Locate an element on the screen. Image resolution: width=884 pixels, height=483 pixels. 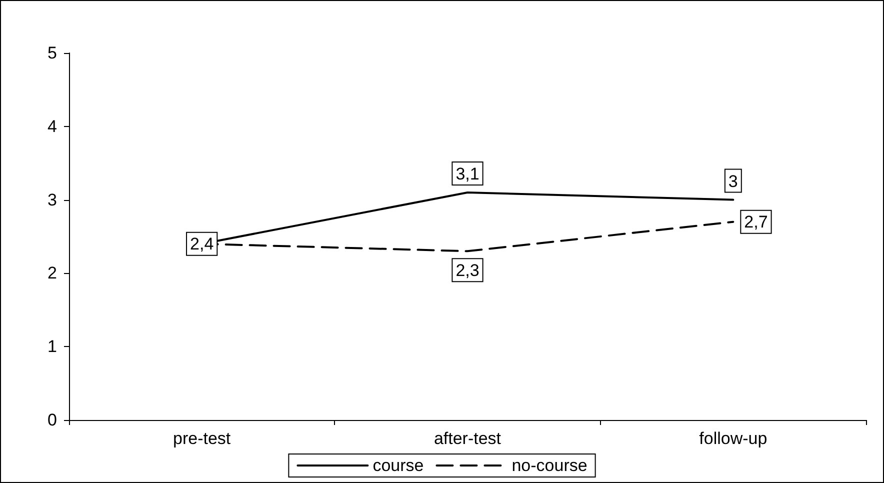
data-label: 3 is located at coordinates (733, 181).